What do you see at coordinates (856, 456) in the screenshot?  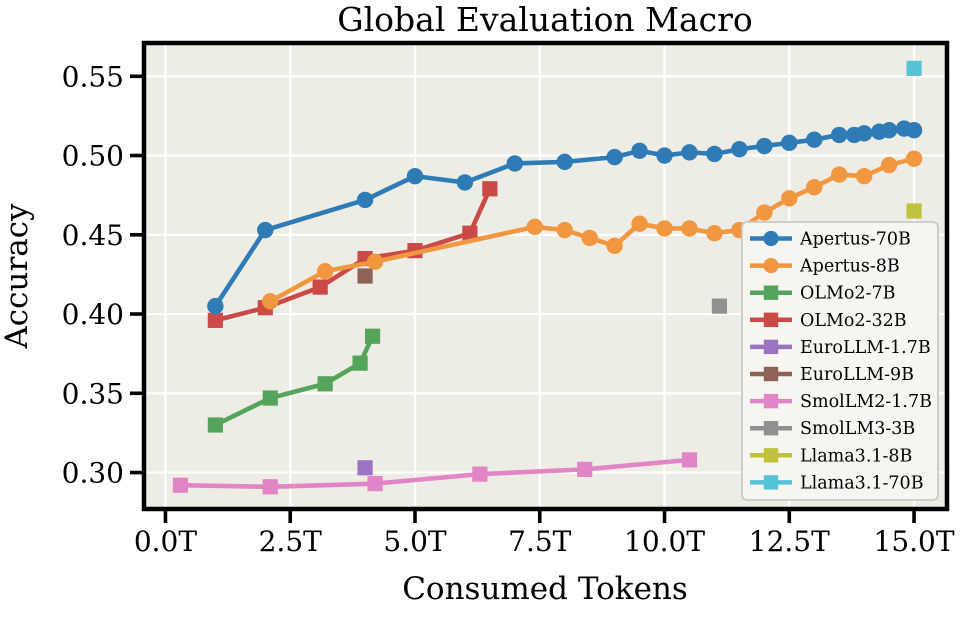 I see `legend-label: Llama3.1-8B` at bounding box center [856, 456].